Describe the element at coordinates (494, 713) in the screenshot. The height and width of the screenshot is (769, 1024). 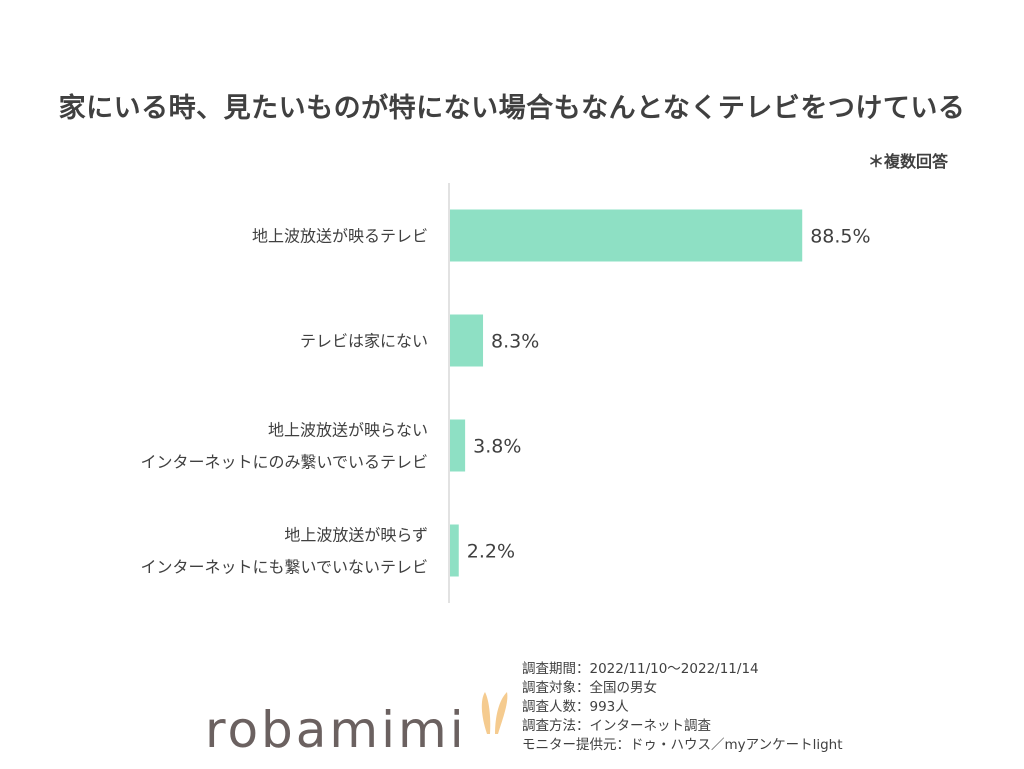
I see `rabbit-ears-icon` at that location.